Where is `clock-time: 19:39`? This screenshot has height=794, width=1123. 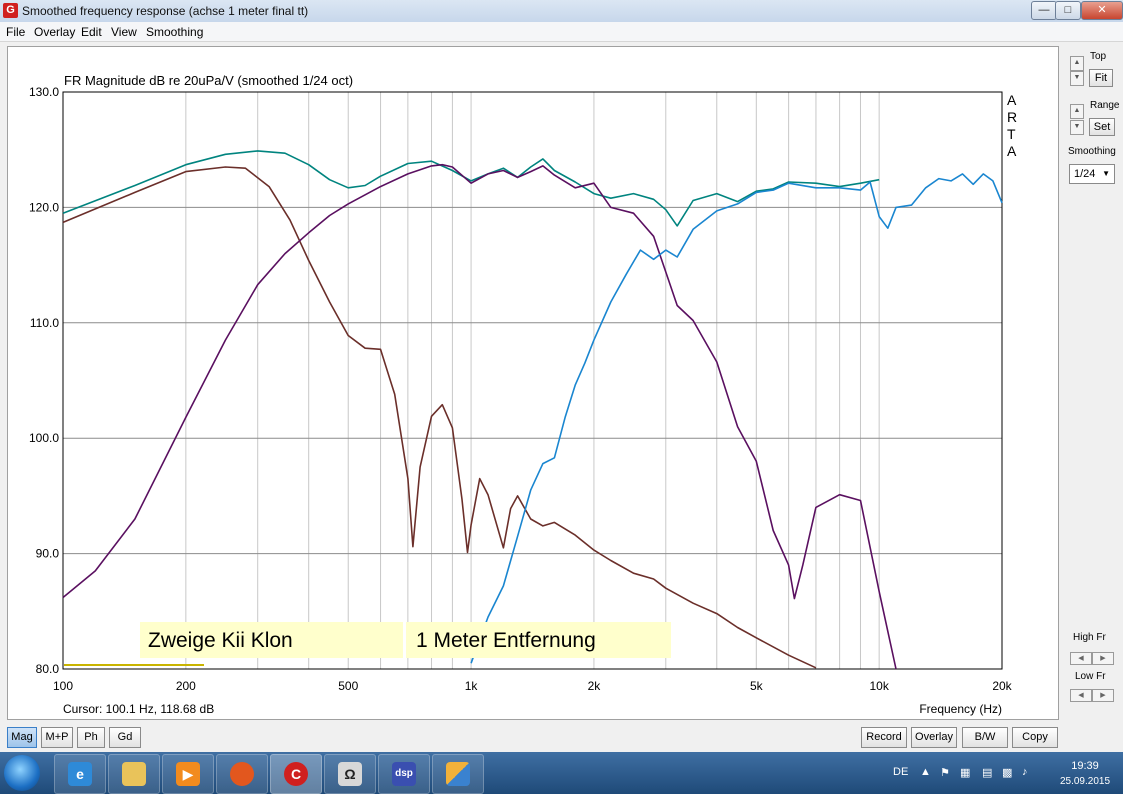
clock-time: 19:39 is located at coordinates (1085, 766).